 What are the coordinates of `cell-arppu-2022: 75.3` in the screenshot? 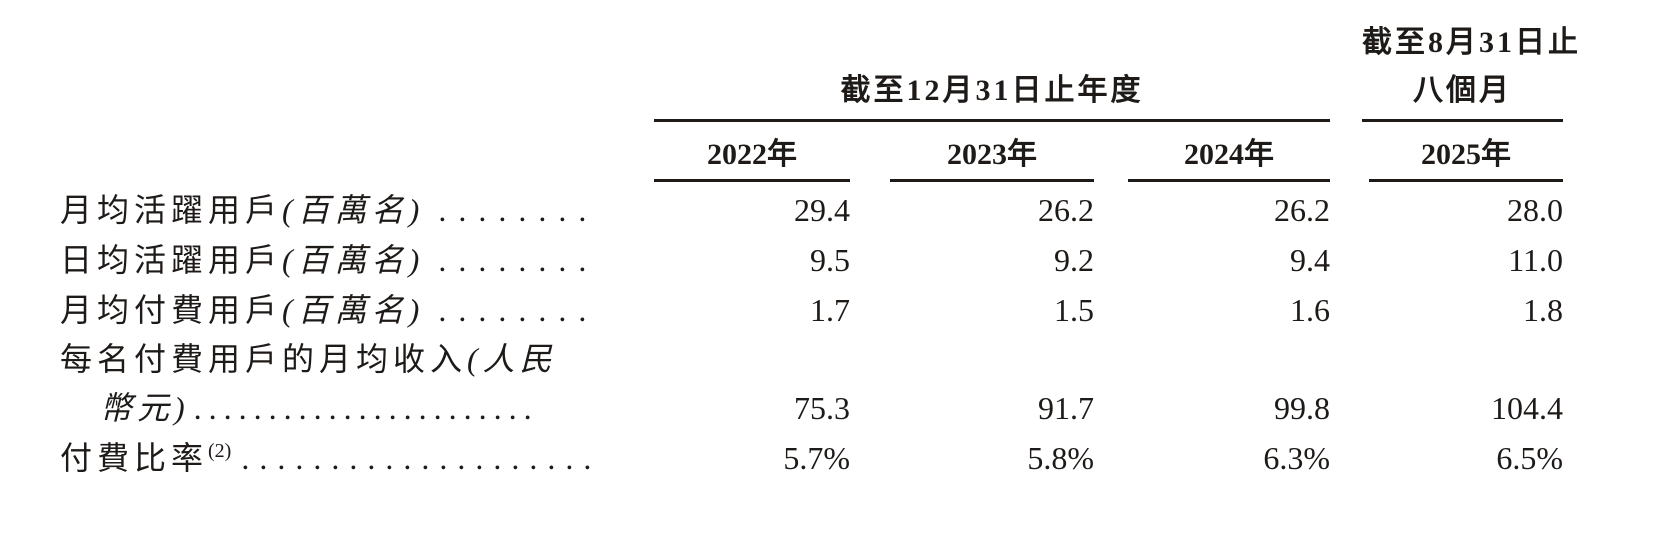 It's located at (822, 408).